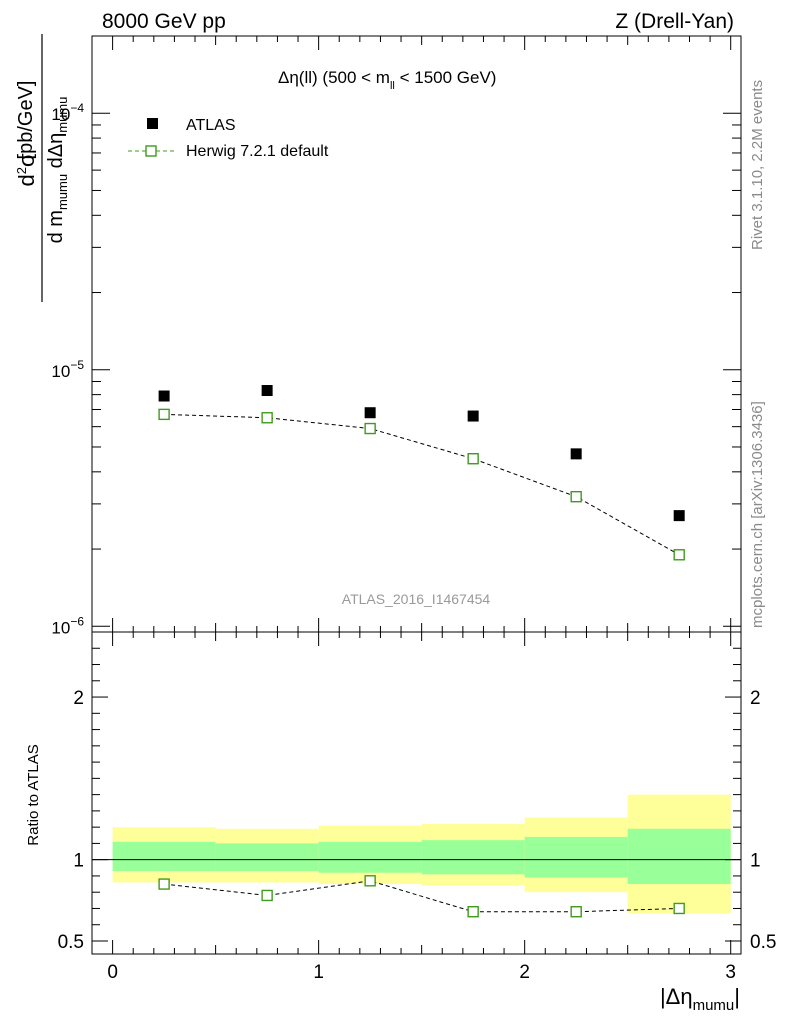 This screenshot has width=786, height=1024. What do you see at coordinates (26, 169) in the screenshot?
I see `ylabel-numerator: d2σ` at bounding box center [26, 169].